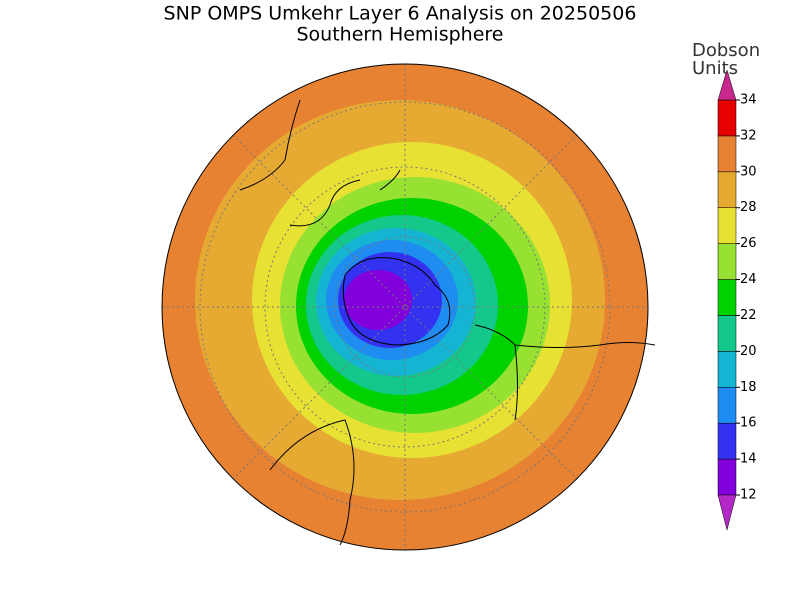 This screenshot has height=600, width=800. What do you see at coordinates (748, 243) in the screenshot?
I see `colorbar-tick-label: 26` at bounding box center [748, 243].